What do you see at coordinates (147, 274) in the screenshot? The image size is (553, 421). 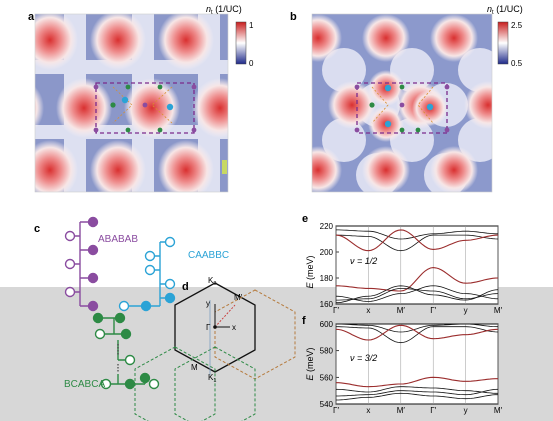 I see `stacking-chain-caabbc` at bounding box center [147, 274].